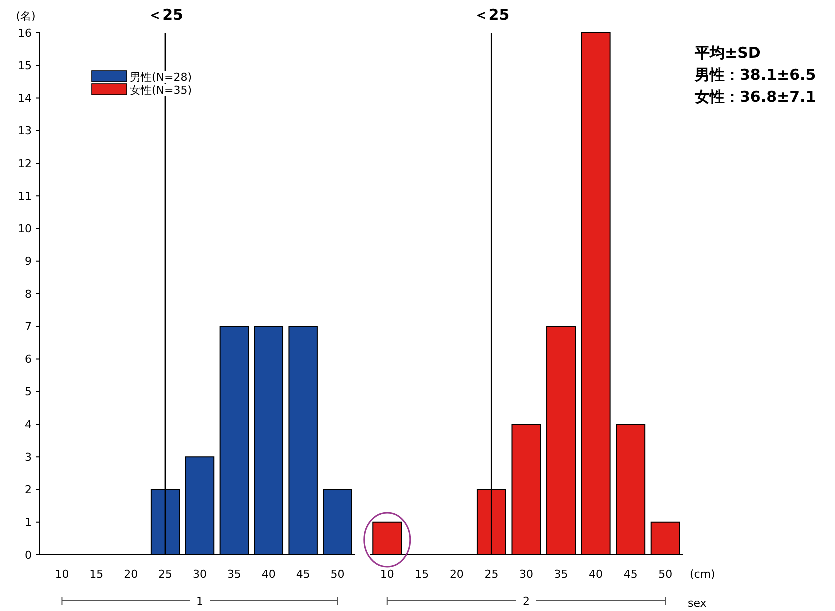  What do you see at coordinates (26, 16) in the screenshot?
I see `y-axis-title: (名)` at bounding box center [26, 16].